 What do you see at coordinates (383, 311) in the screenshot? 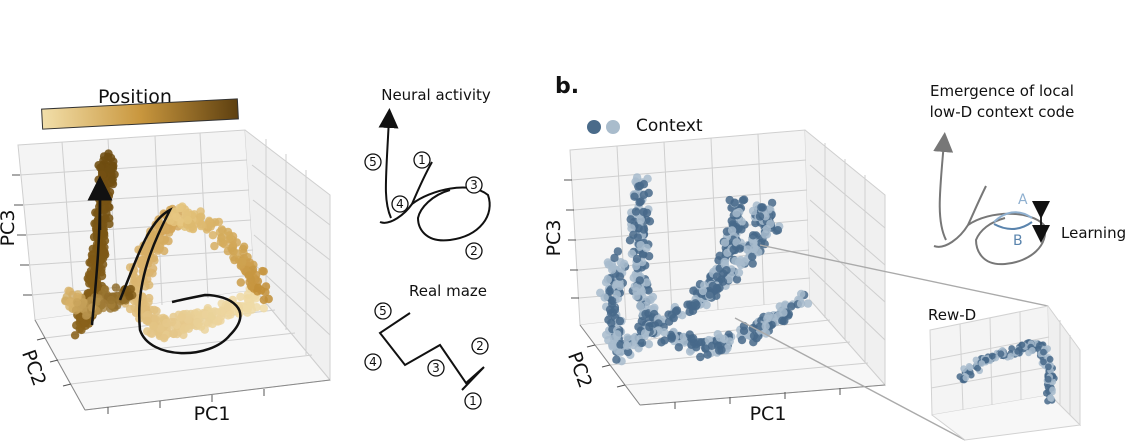
I see `maze-marker-5: 5` at bounding box center [383, 311].